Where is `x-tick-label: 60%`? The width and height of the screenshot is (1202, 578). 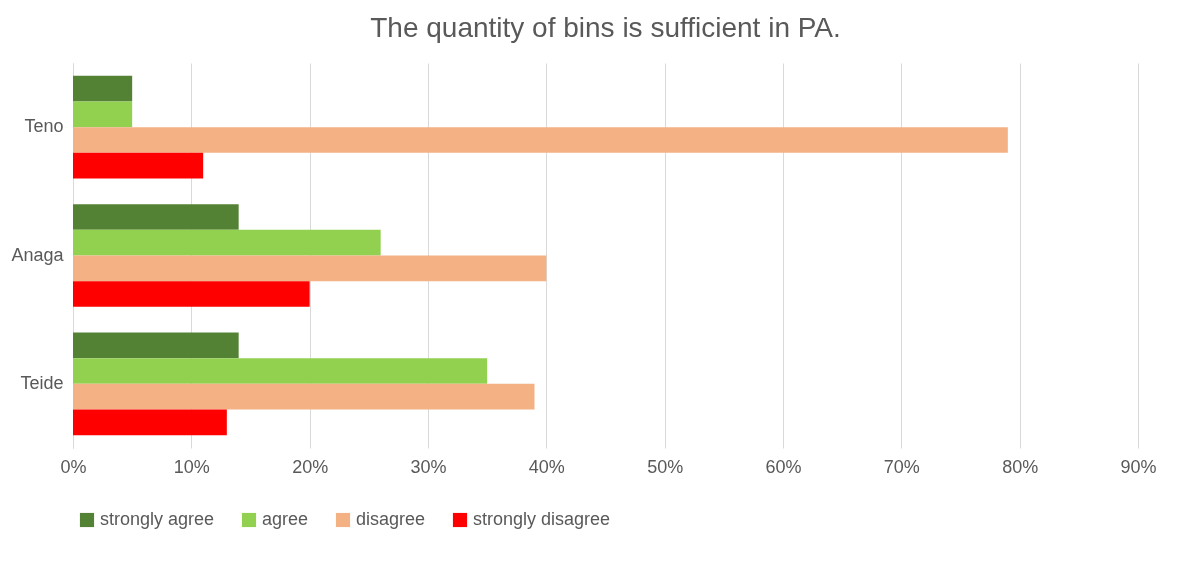
x-tick-label: 60% is located at coordinates (783, 466).